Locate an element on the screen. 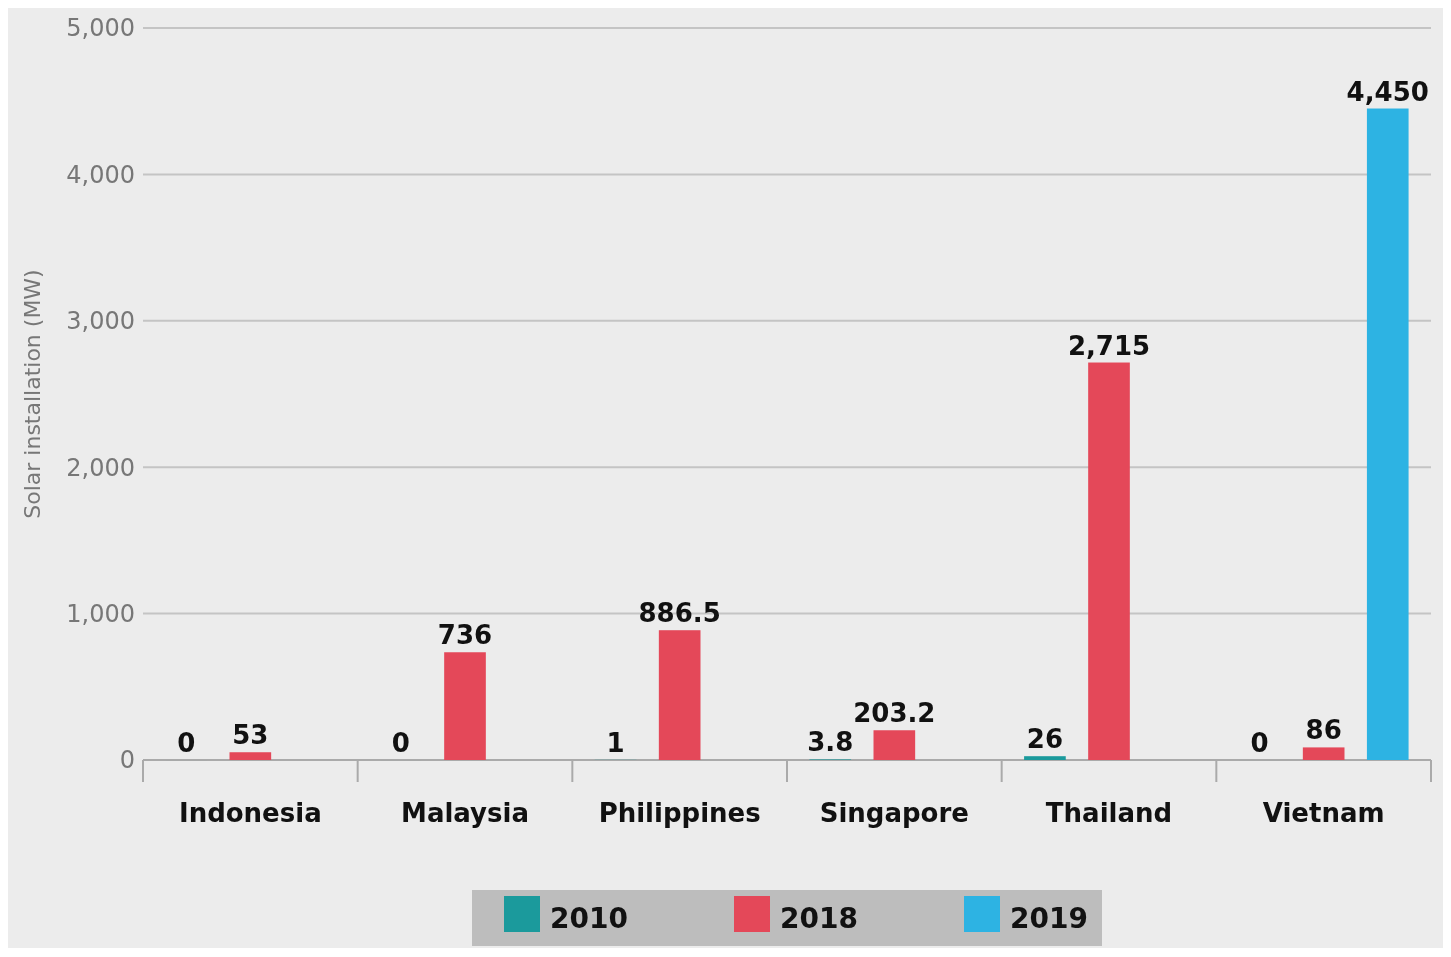  data-label: 4,450 is located at coordinates (1387, 91).